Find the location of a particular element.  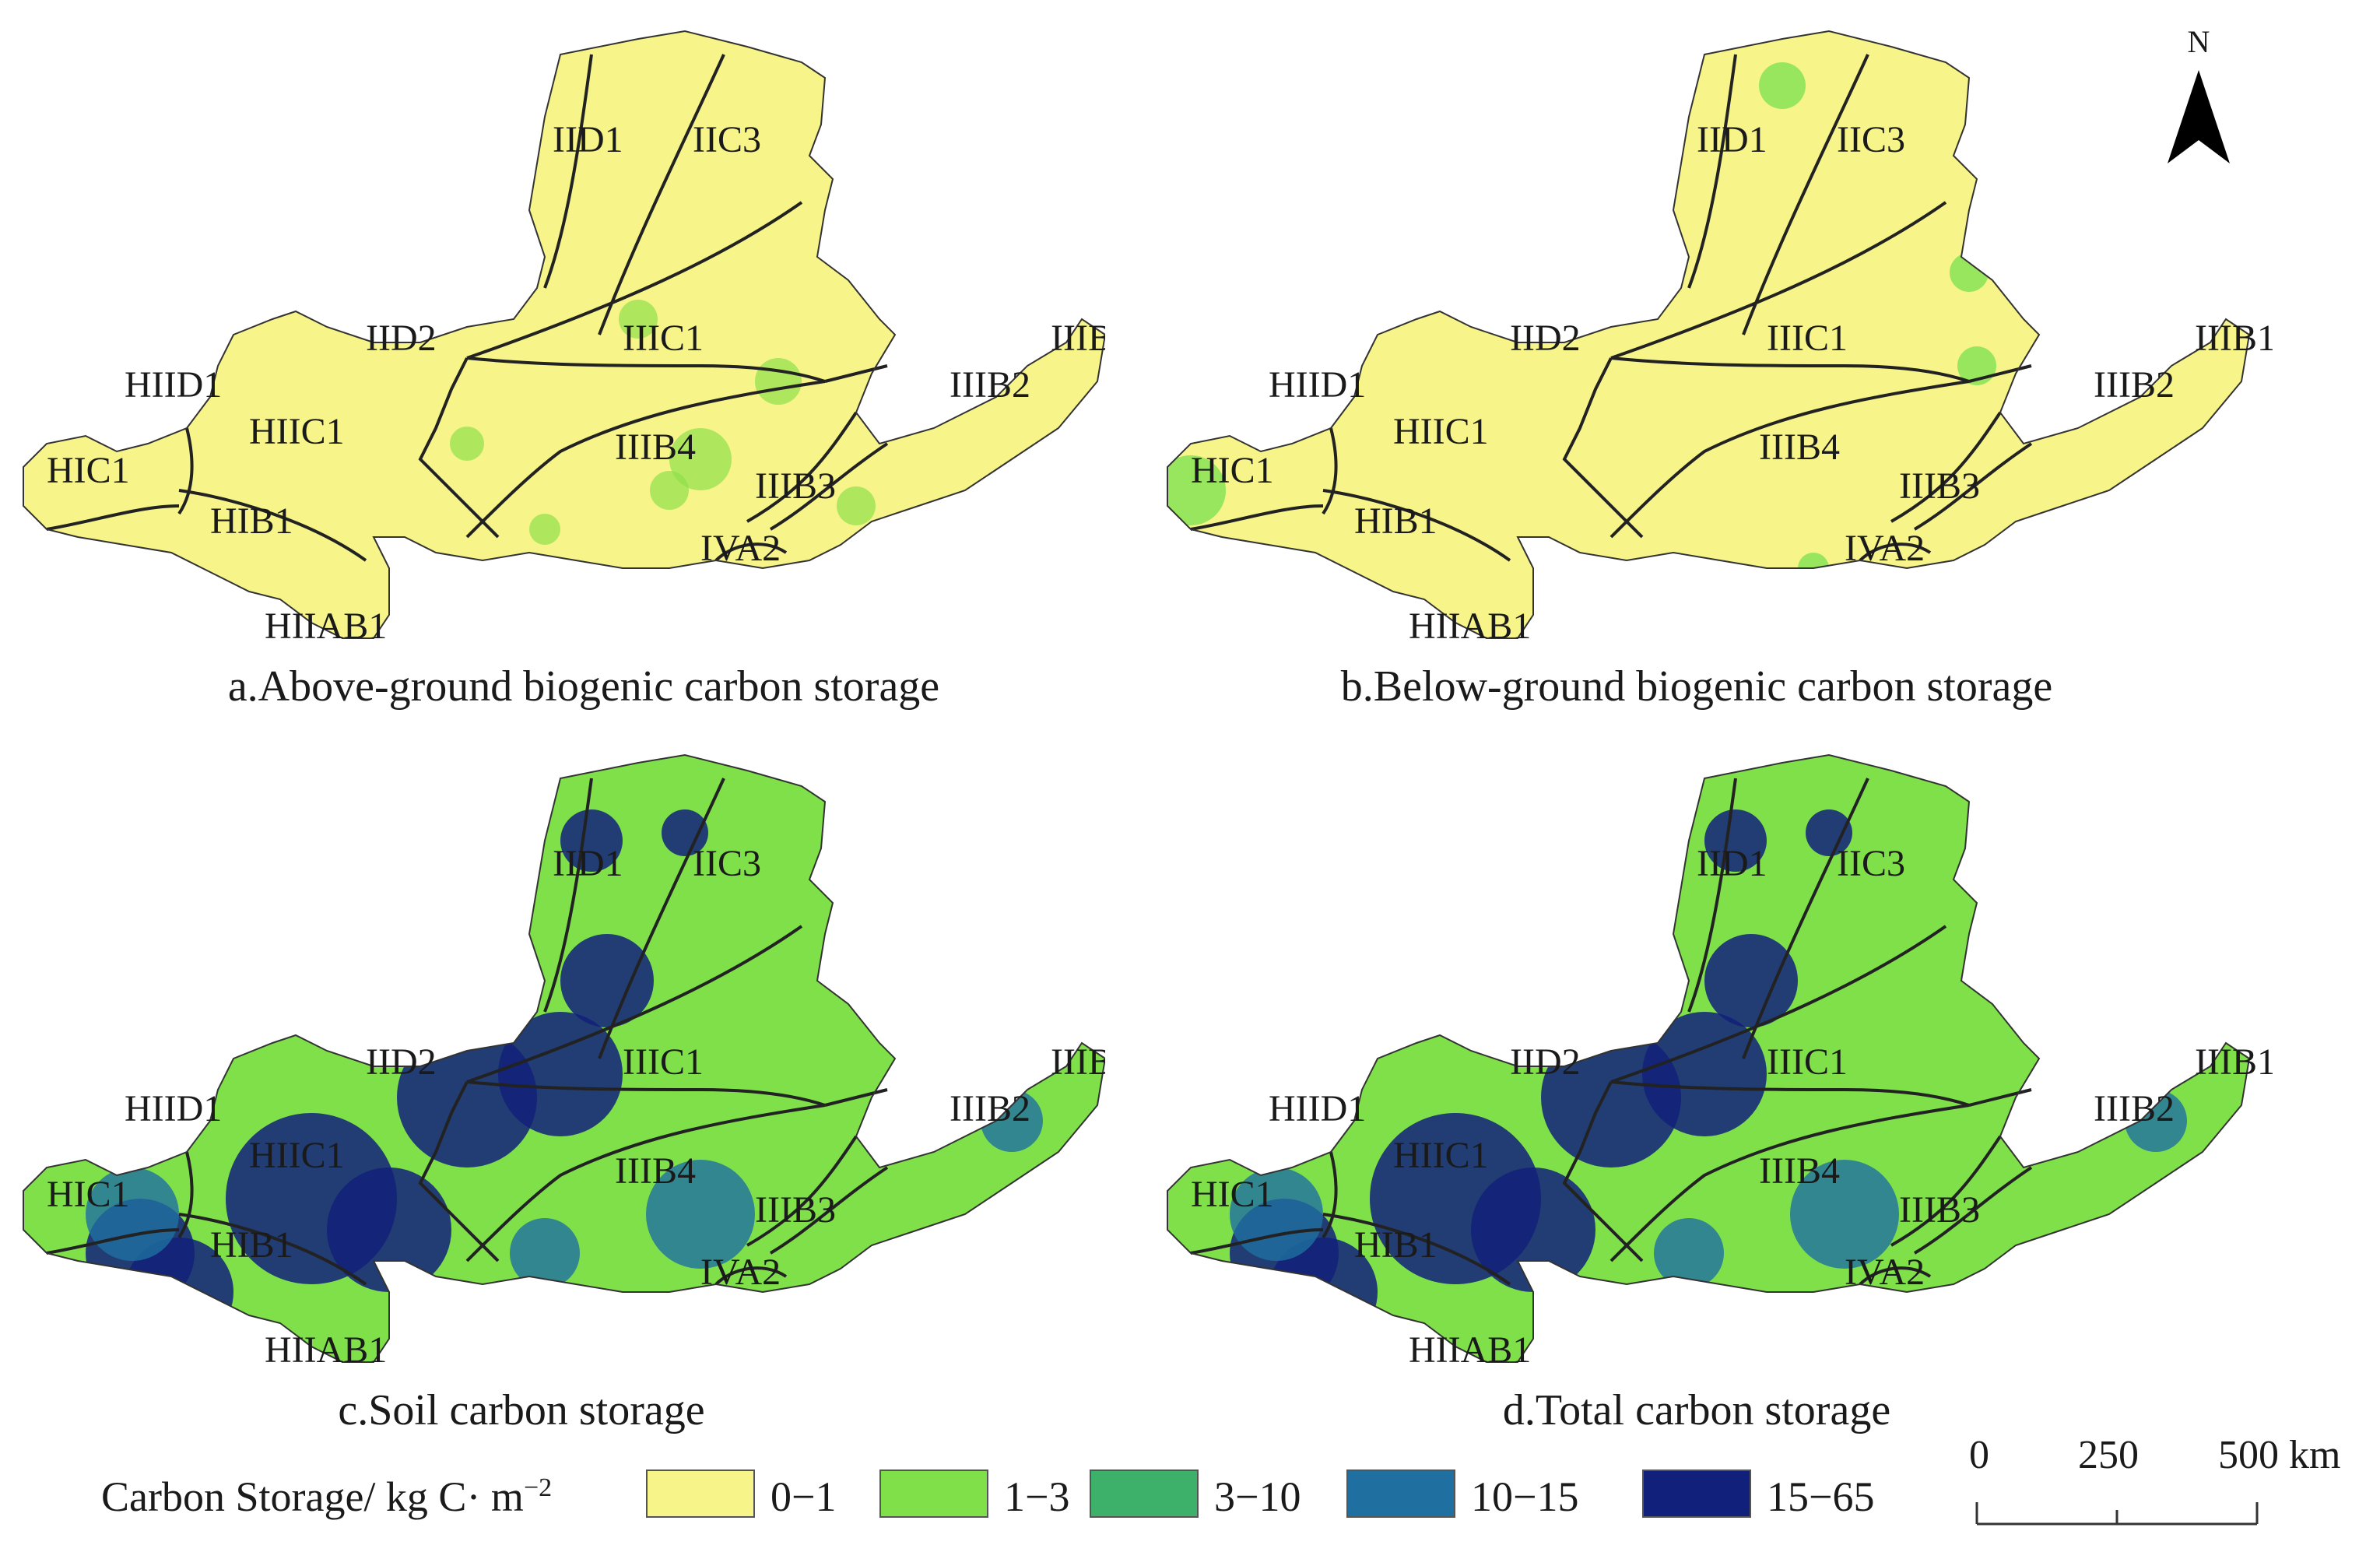

scale-tick-250: 250 is located at coordinates (2108, 1455).